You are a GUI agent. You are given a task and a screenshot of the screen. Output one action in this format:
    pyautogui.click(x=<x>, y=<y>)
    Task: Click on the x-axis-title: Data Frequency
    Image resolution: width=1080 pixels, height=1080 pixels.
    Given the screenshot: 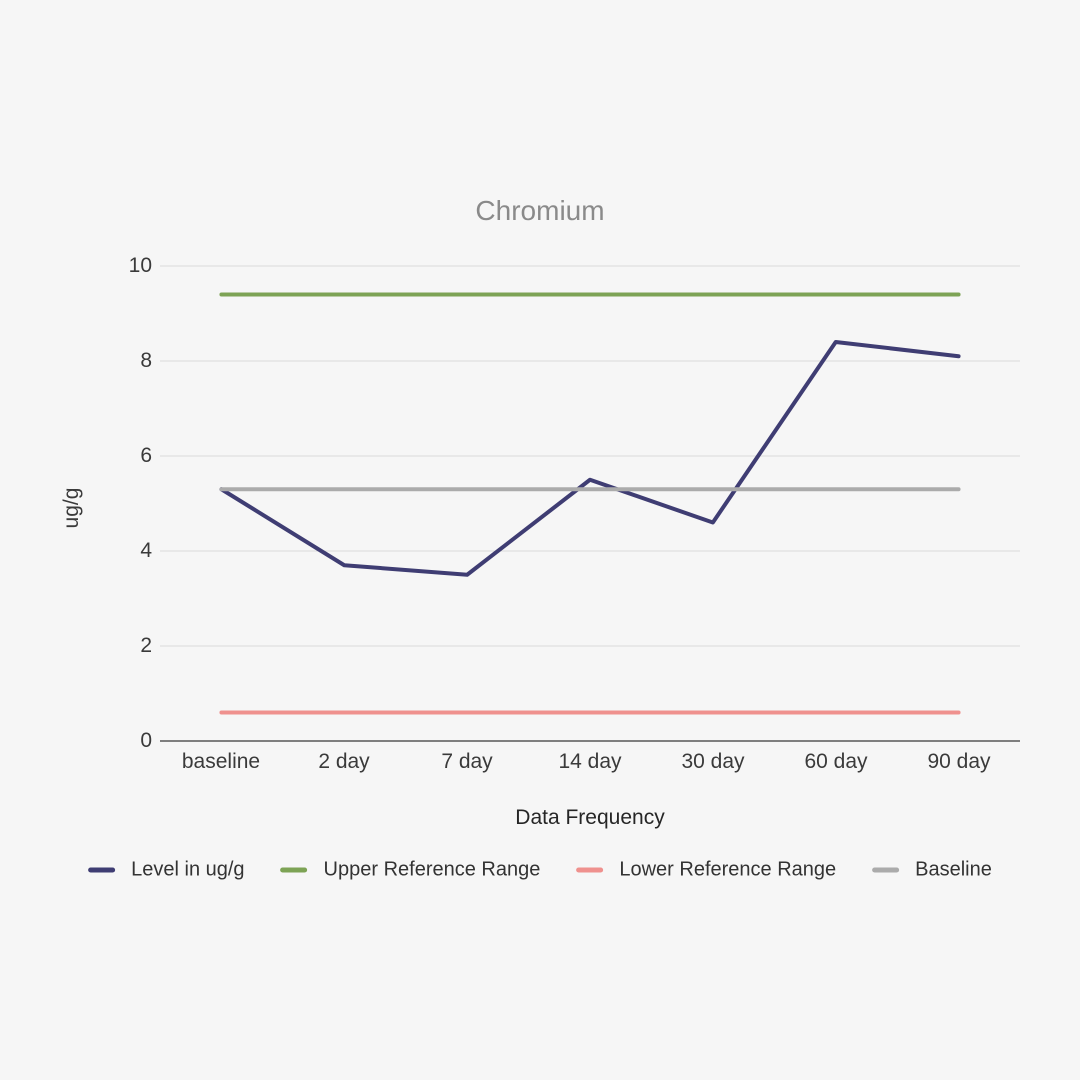 What is the action you would take?
    pyautogui.click(x=590, y=817)
    